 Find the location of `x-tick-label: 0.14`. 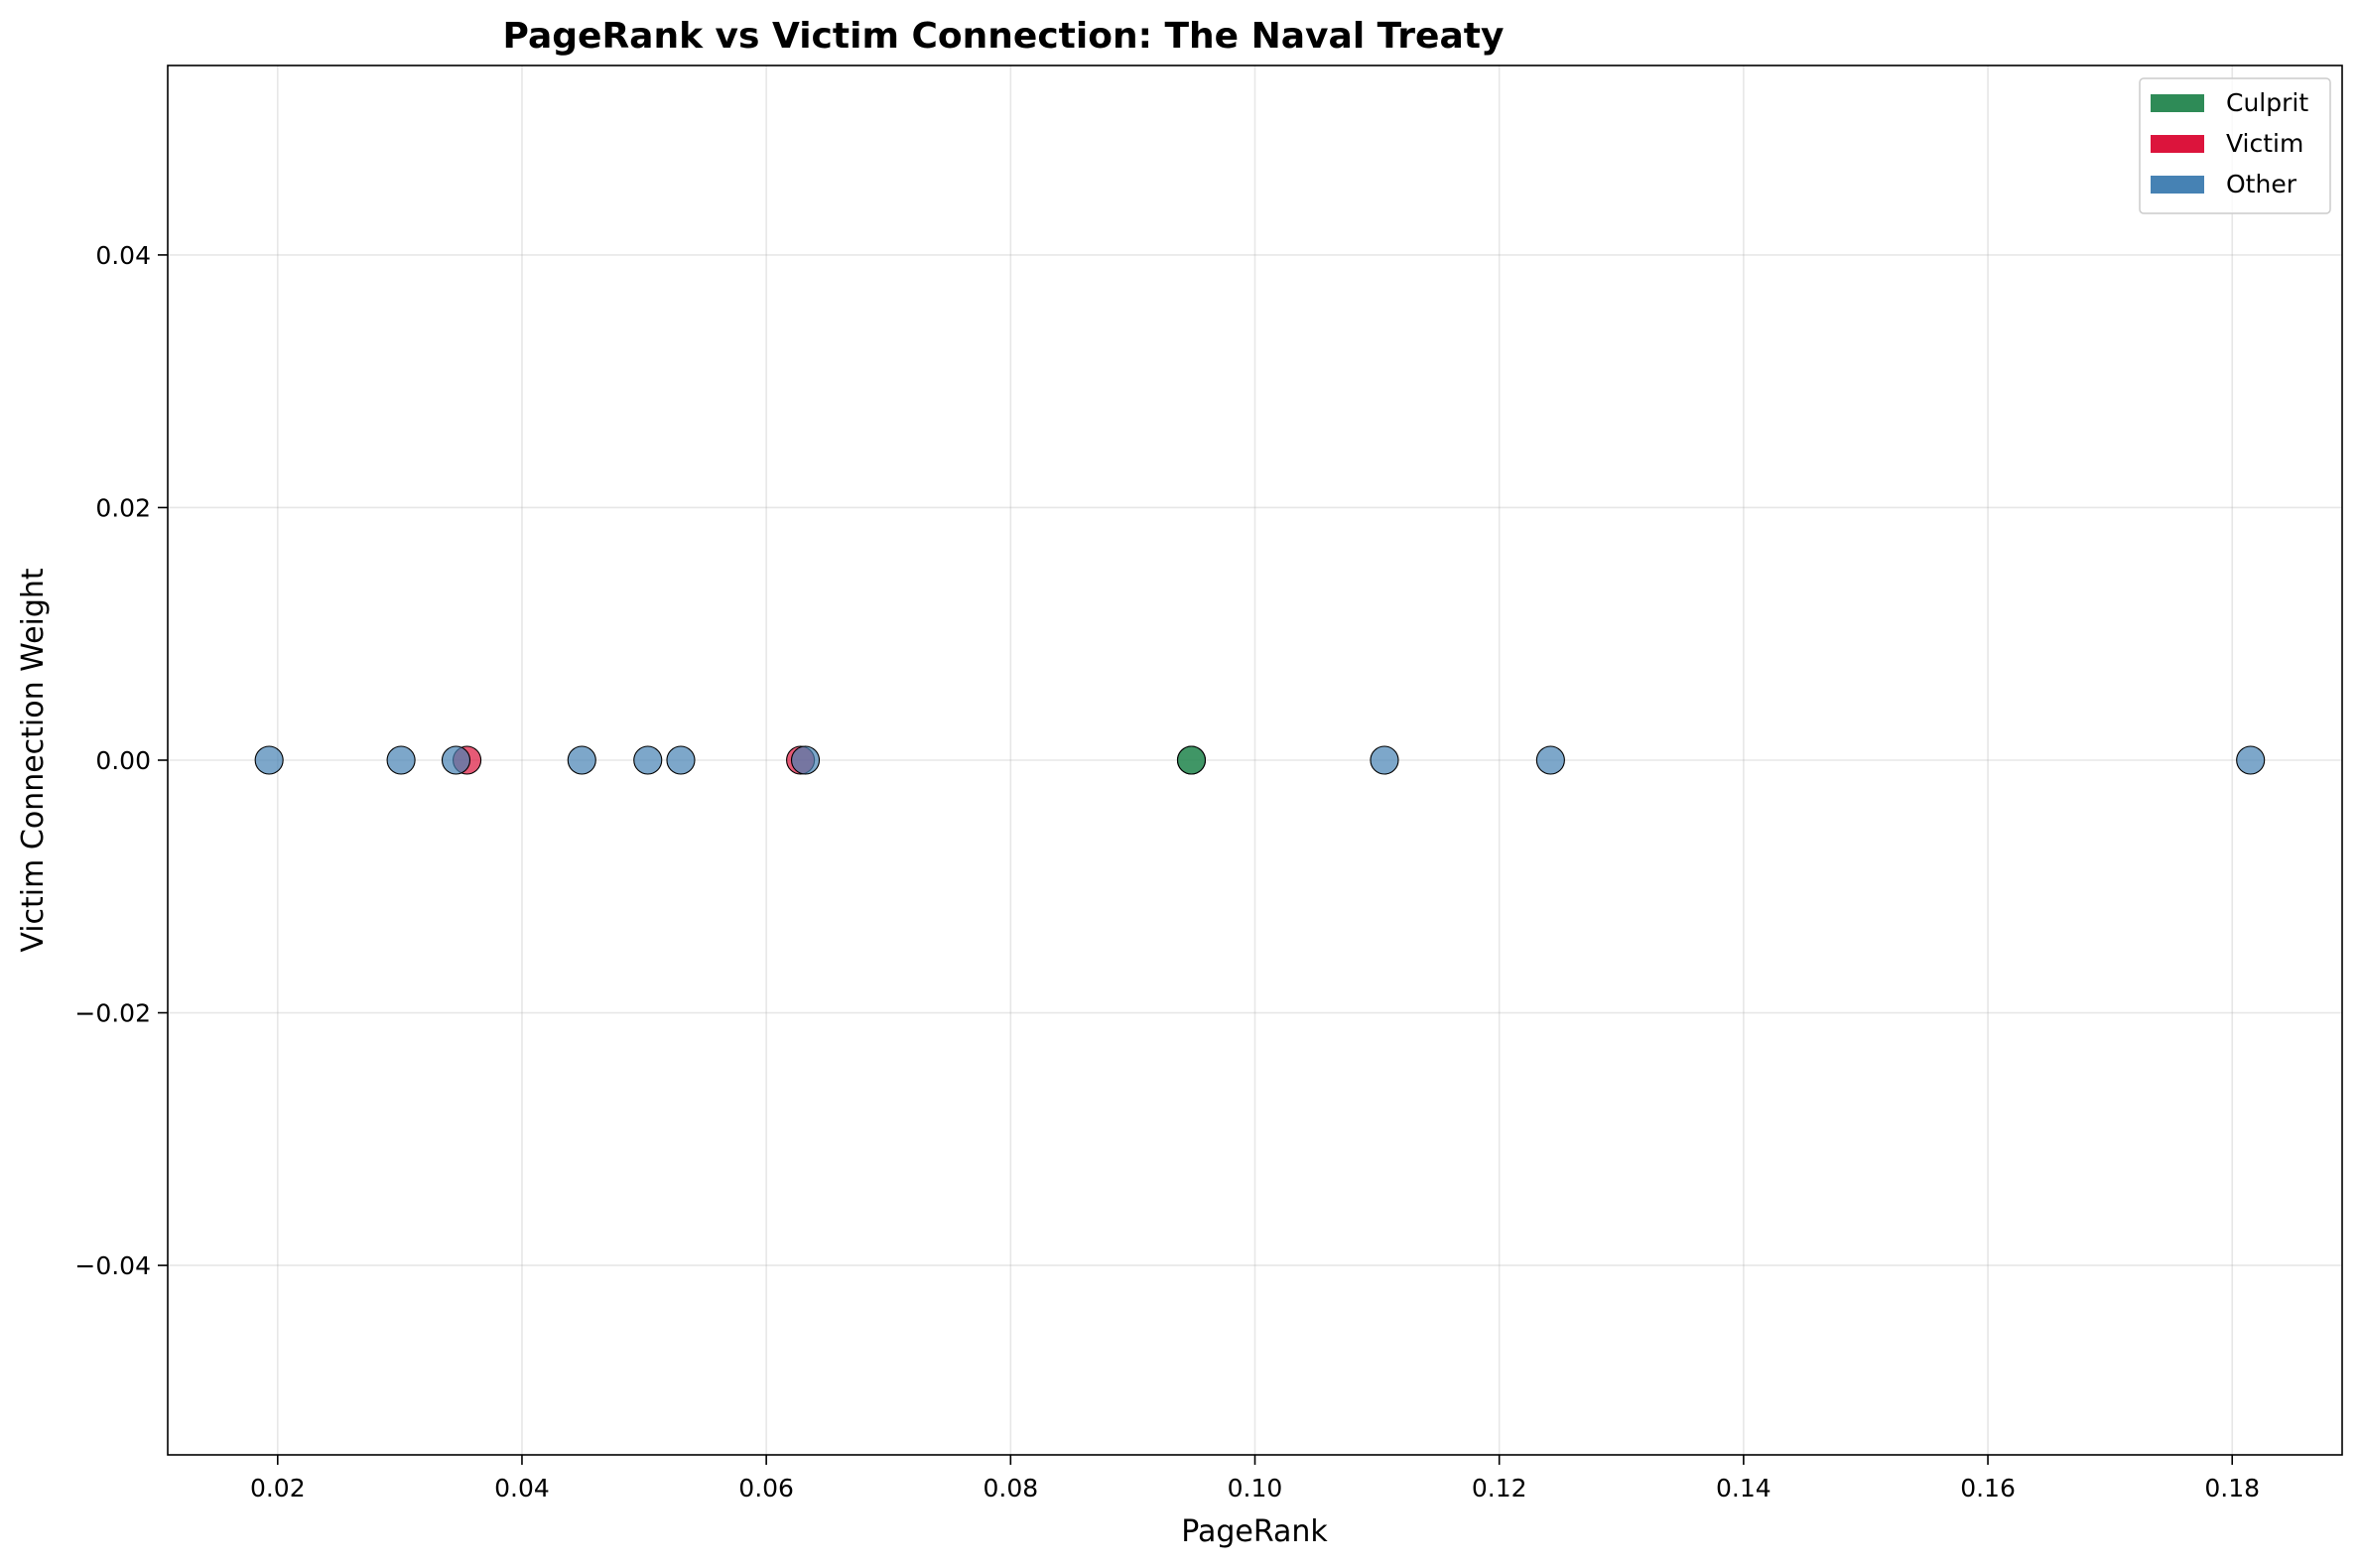

x-tick-label: 0.14 is located at coordinates (1743, 1488).